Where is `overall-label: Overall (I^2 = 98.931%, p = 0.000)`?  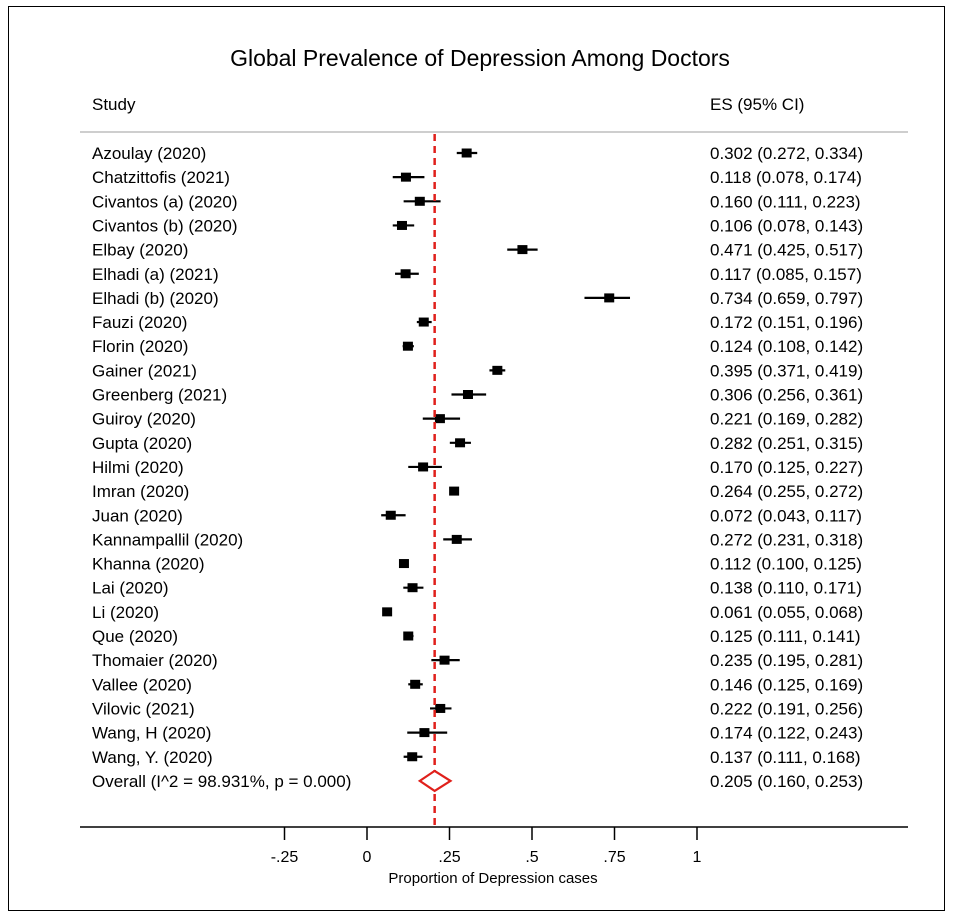 overall-label: Overall (I^2 = 98.931%, p = 0.000) is located at coordinates (221, 781).